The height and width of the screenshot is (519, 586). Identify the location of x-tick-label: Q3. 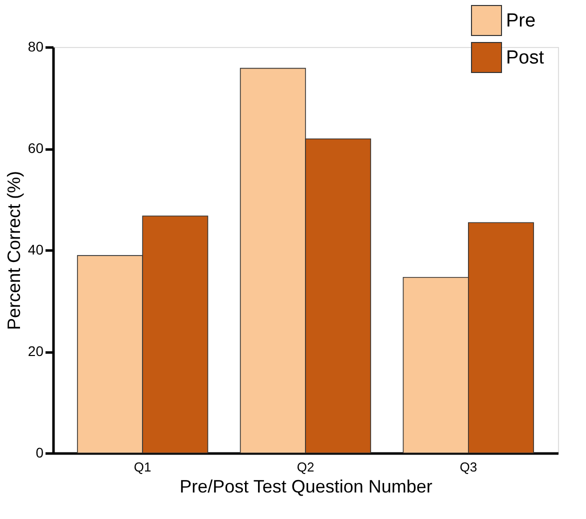
(469, 467).